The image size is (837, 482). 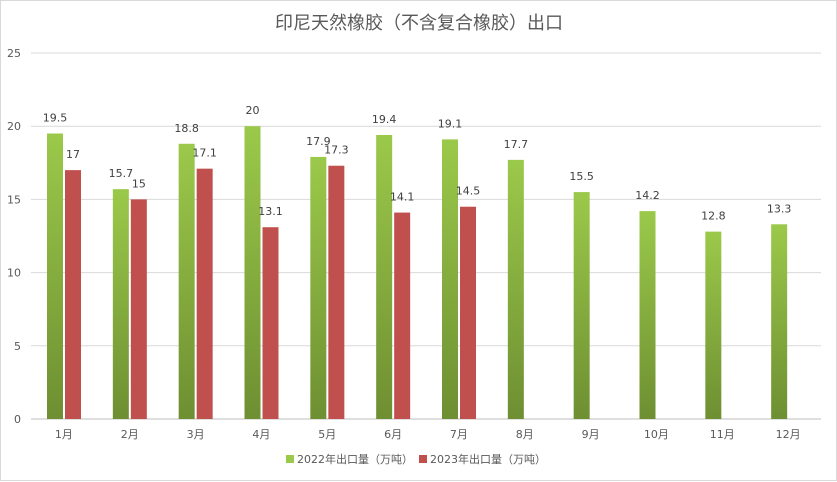 What do you see at coordinates (14, 273) in the screenshot?
I see `y-tick-label: 10` at bounding box center [14, 273].